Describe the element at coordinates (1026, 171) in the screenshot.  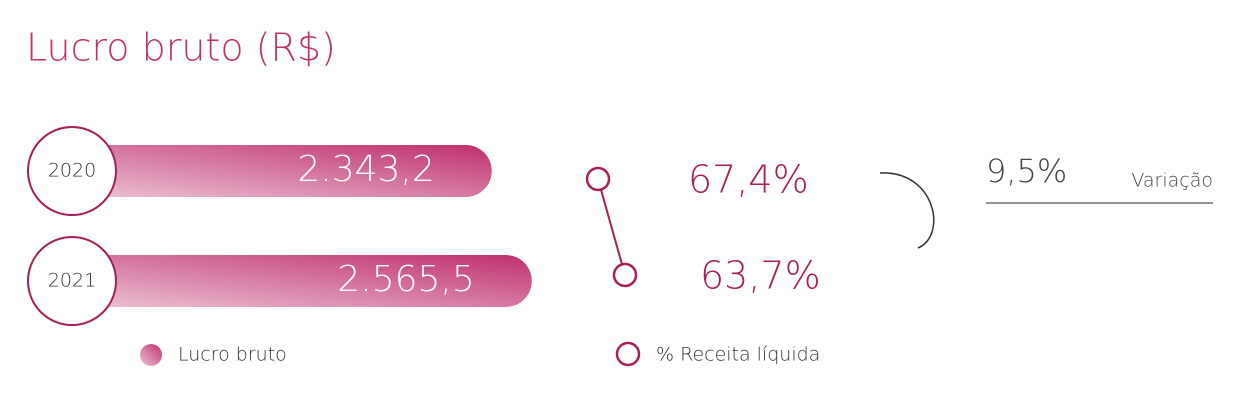
I see `variation-value: 9,5%` at that location.